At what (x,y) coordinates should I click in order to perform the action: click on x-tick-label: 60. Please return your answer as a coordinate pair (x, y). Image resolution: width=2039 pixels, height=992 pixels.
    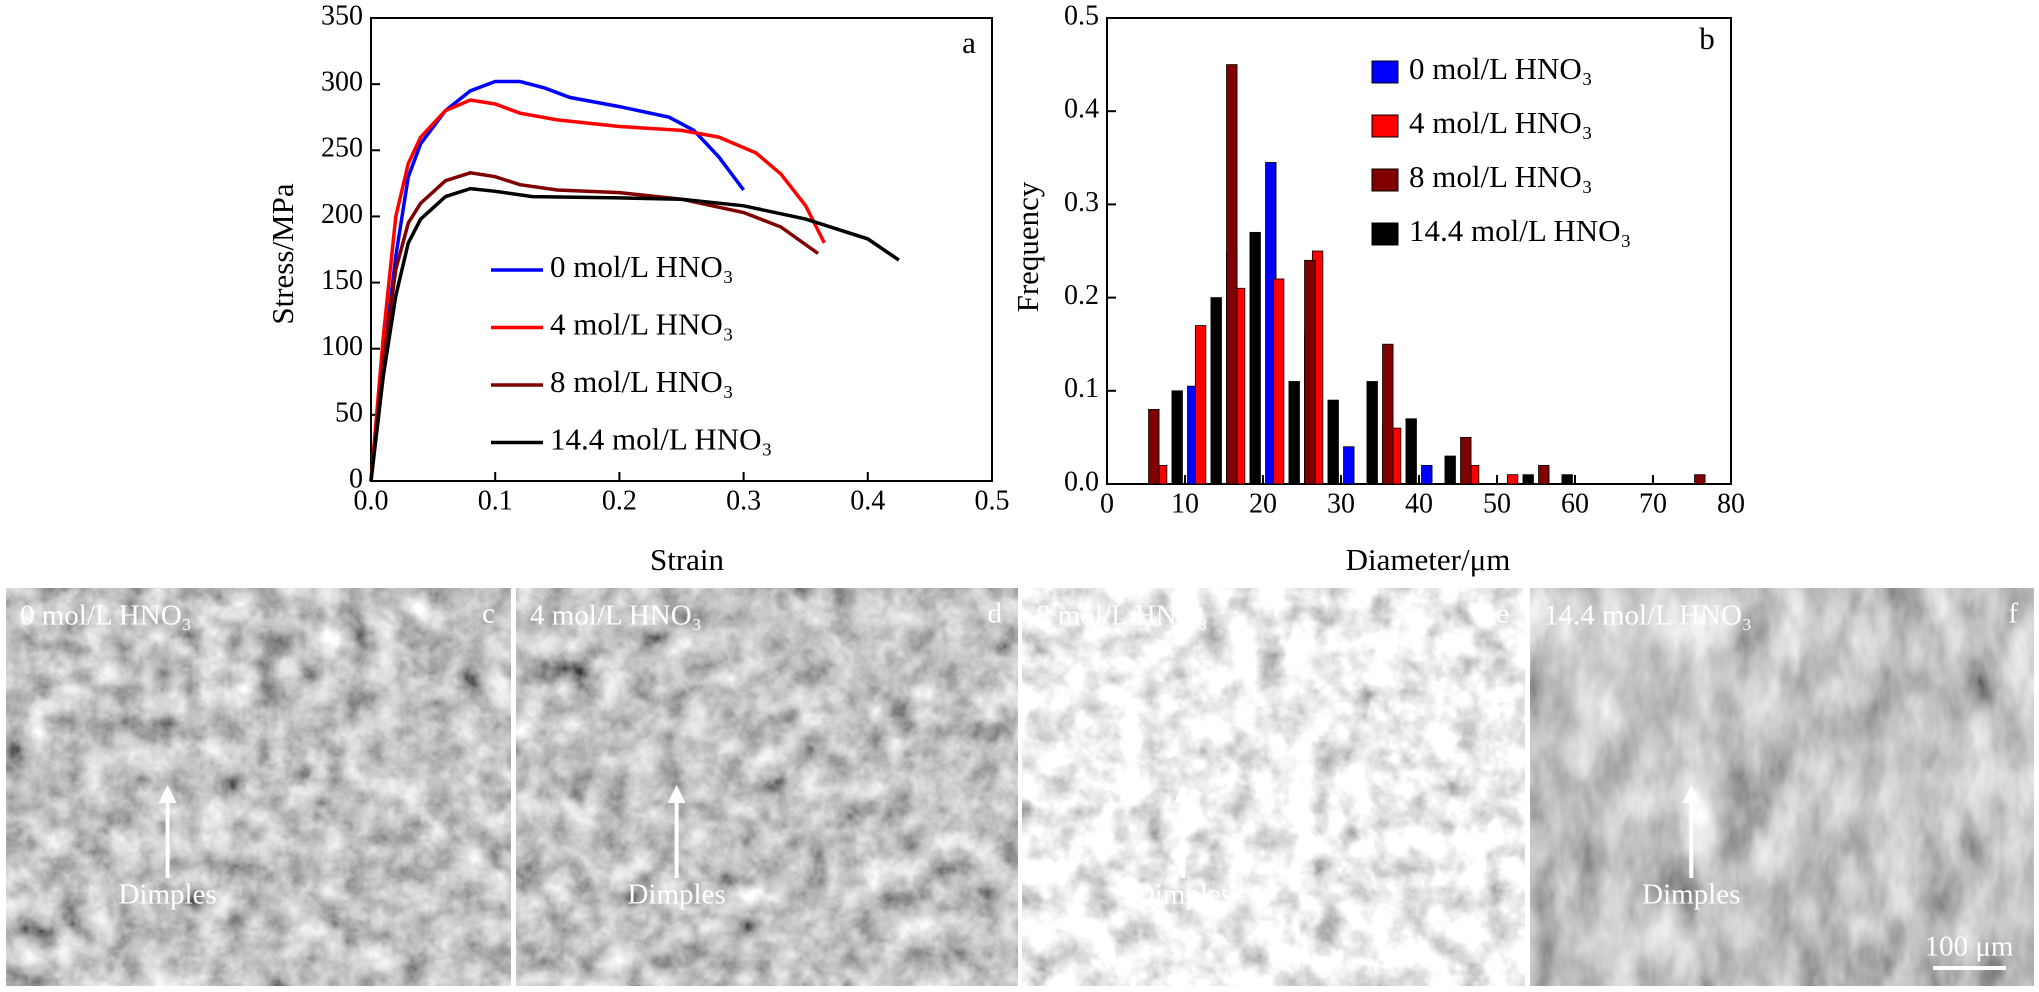
    Looking at the image, I should click on (1575, 503).